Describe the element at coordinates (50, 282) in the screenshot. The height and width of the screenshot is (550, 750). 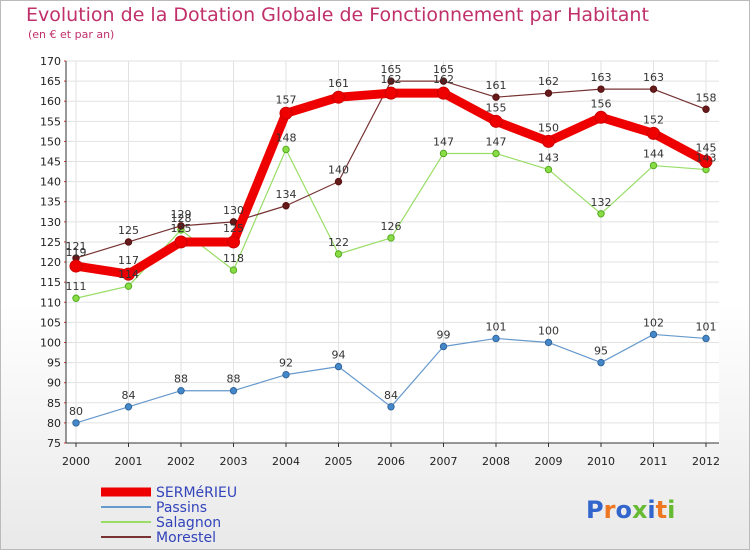
I see `y-tick-label: 115` at that location.